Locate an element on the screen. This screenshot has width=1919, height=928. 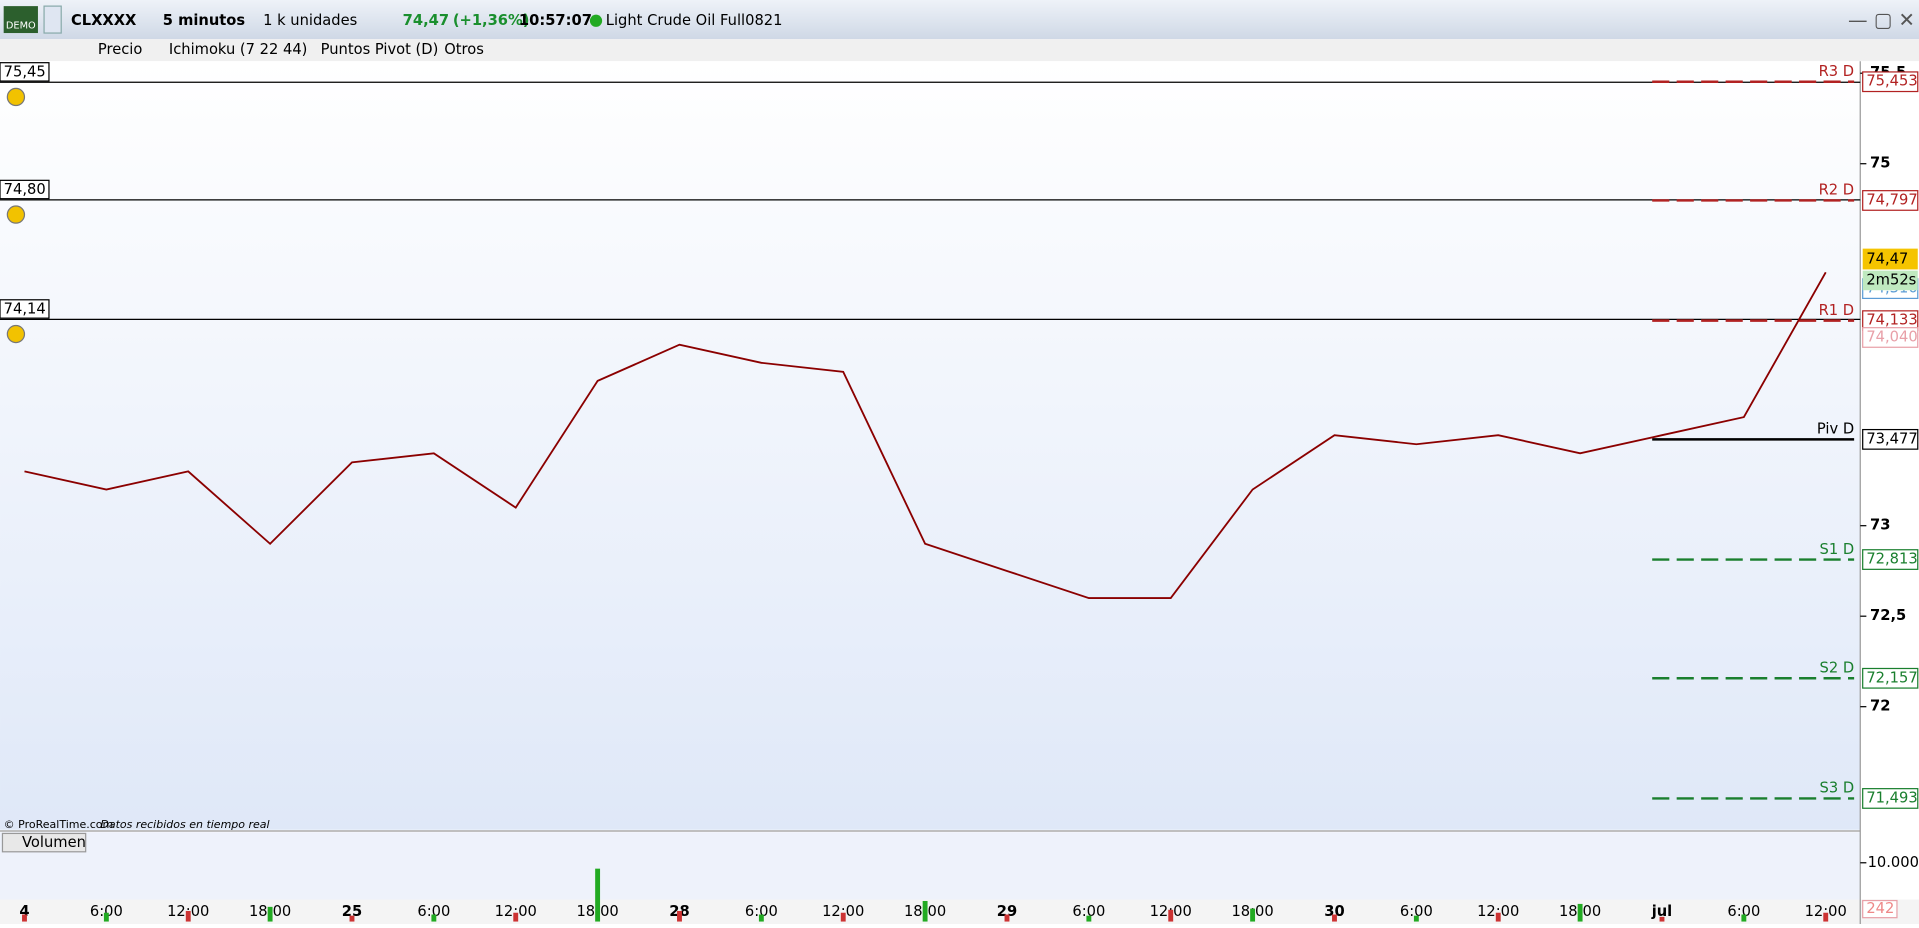
pivot-price: 73,477 is located at coordinates (1891, 438).